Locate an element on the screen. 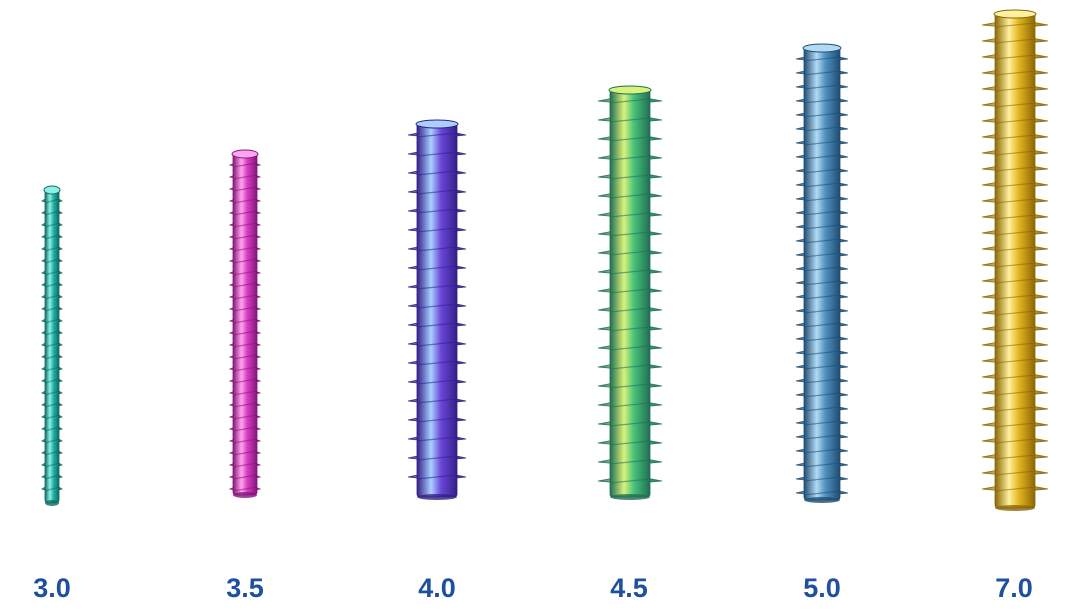 The width and height of the screenshot is (1065, 615). size-label-3-0: 3.0 is located at coordinates (52, 588).